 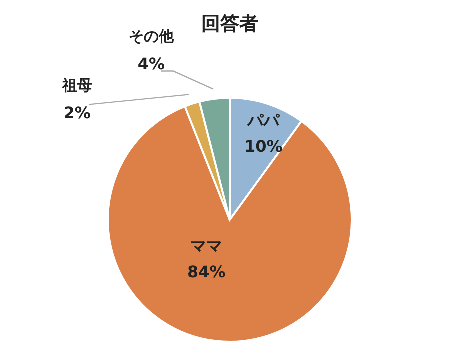 What do you see at coordinates (76, 85) in the screenshot?
I see `slice-label: 祖母` at bounding box center [76, 85].